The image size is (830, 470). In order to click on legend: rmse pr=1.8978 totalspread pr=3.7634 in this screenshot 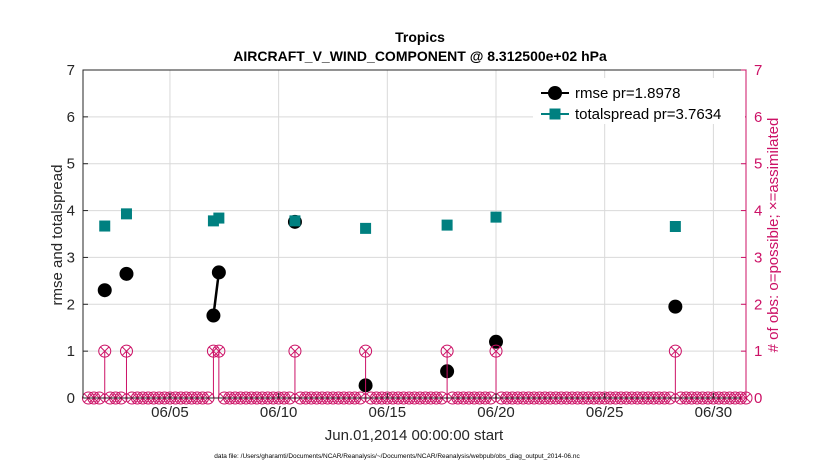, I will do `click(639, 101)`.